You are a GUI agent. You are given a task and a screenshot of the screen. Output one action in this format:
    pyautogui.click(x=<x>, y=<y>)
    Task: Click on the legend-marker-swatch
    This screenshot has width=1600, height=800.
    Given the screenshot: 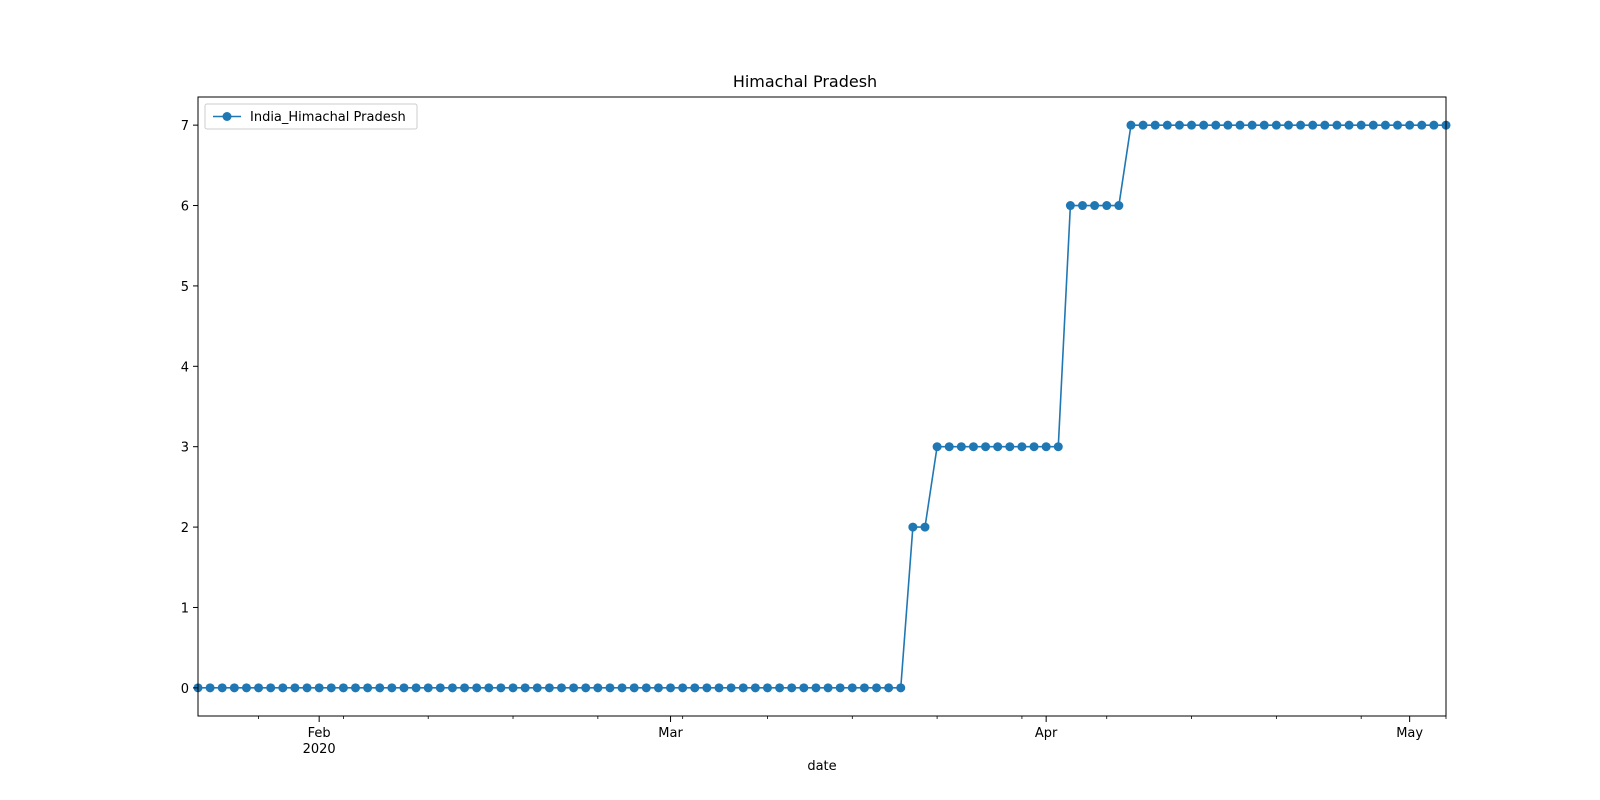 What is the action you would take?
    pyautogui.click(x=227, y=116)
    